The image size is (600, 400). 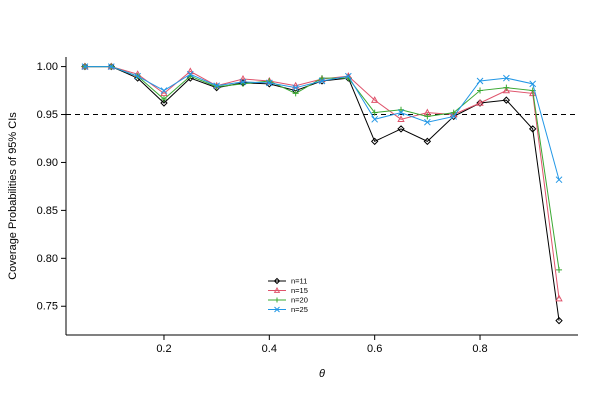 I want to click on legend-label: n=20, so click(x=299, y=300).